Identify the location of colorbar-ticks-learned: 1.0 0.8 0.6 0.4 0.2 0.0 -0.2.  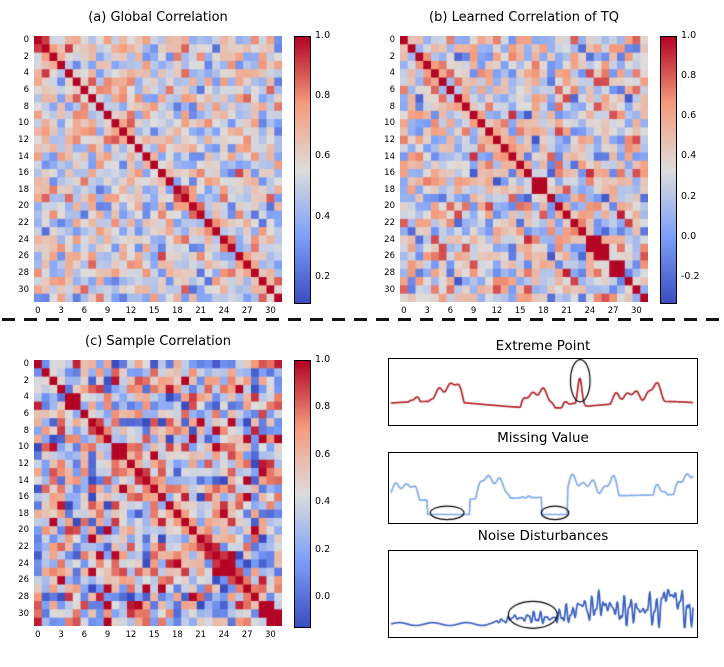
(699, 166).